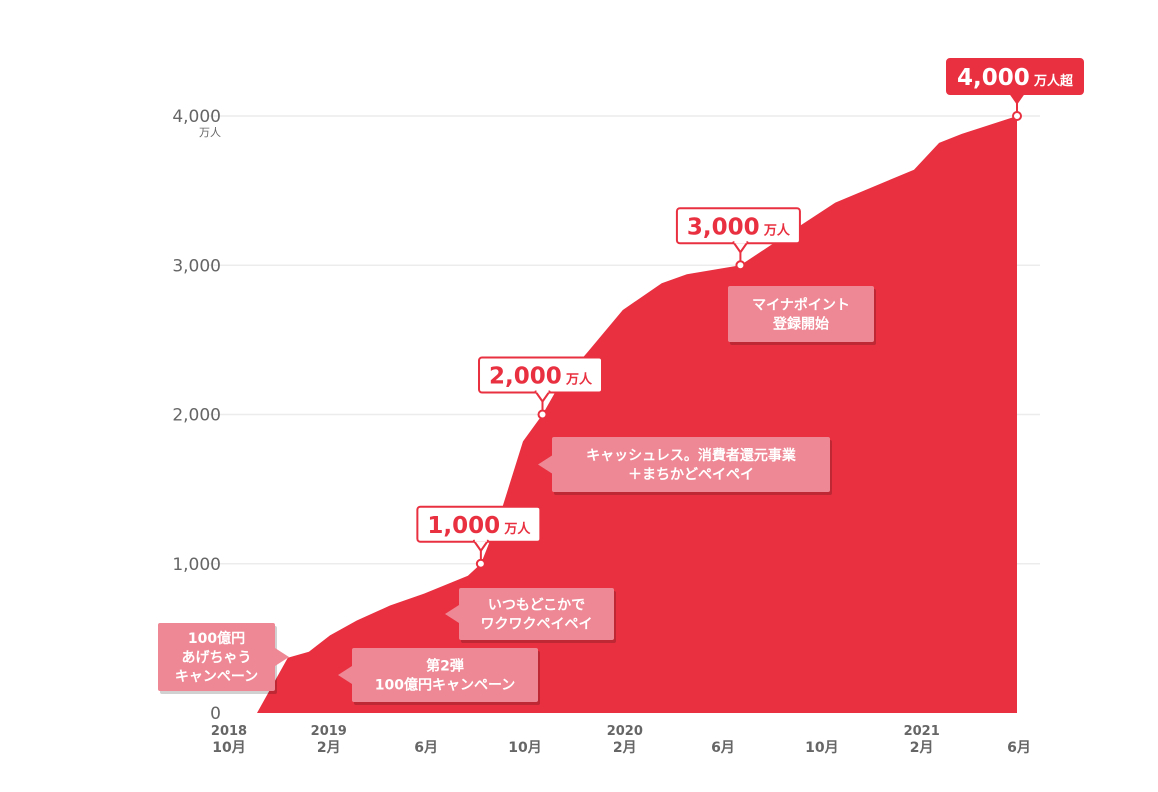 The height and width of the screenshot is (792, 1158). What do you see at coordinates (537, 625) in the screenshot?
I see `annotation-line-1: ワクワクペイペイ` at bounding box center [537, 625].